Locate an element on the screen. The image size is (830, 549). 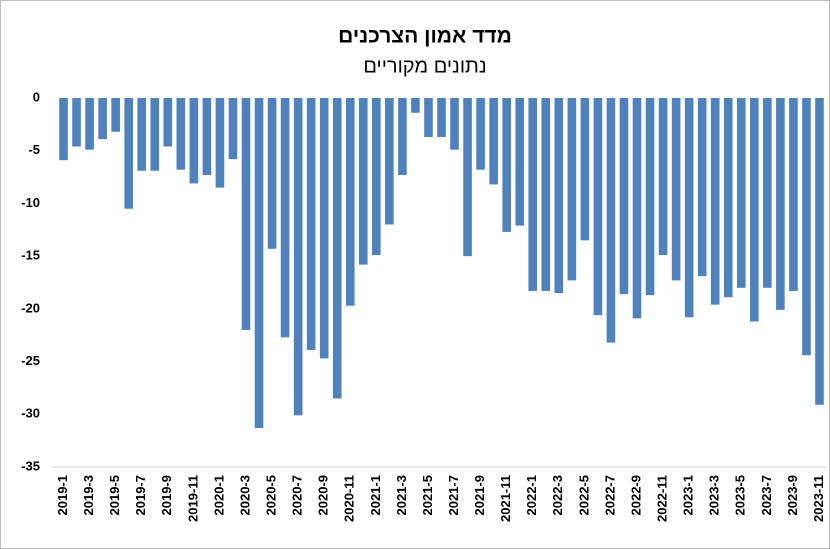
y-tick-label: 0 is located at coordinates (36, 96).